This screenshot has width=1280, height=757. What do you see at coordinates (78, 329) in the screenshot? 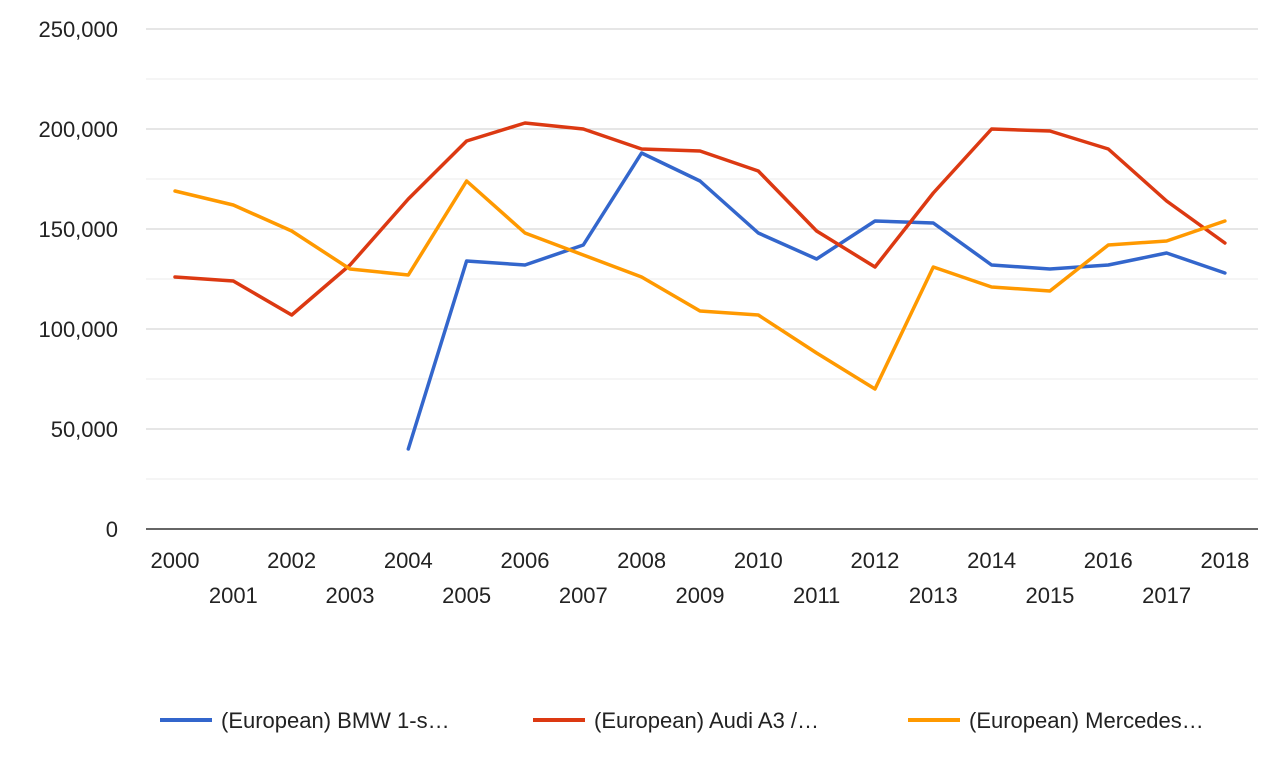
I see `y-tick-label: 100,000` at bounding box center [78, 329].